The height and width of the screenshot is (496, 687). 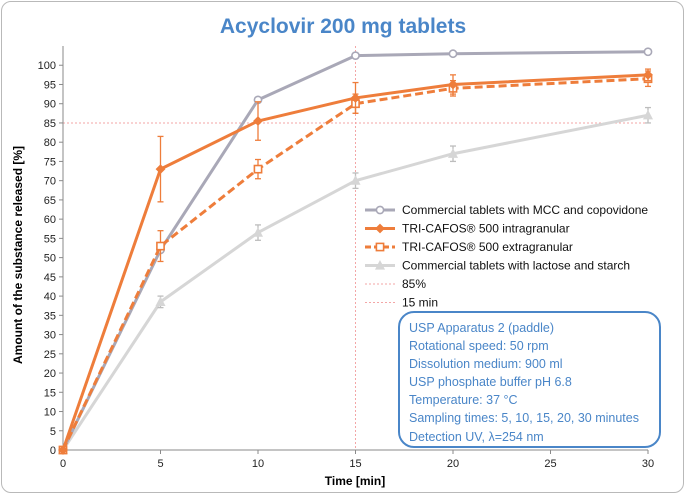 I want to click on legend-entry-5: 15 min, so click(x=401, y=303).